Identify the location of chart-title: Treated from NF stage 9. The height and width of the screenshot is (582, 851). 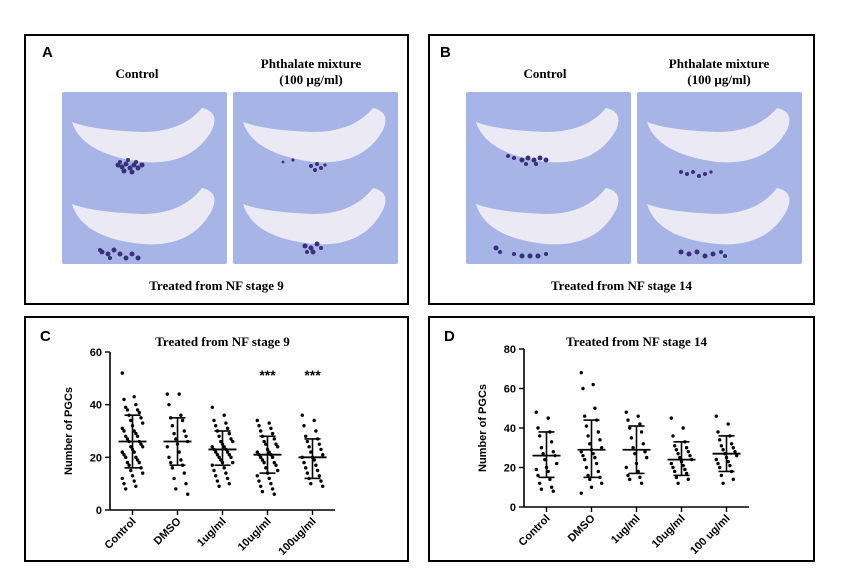
(222, 341).